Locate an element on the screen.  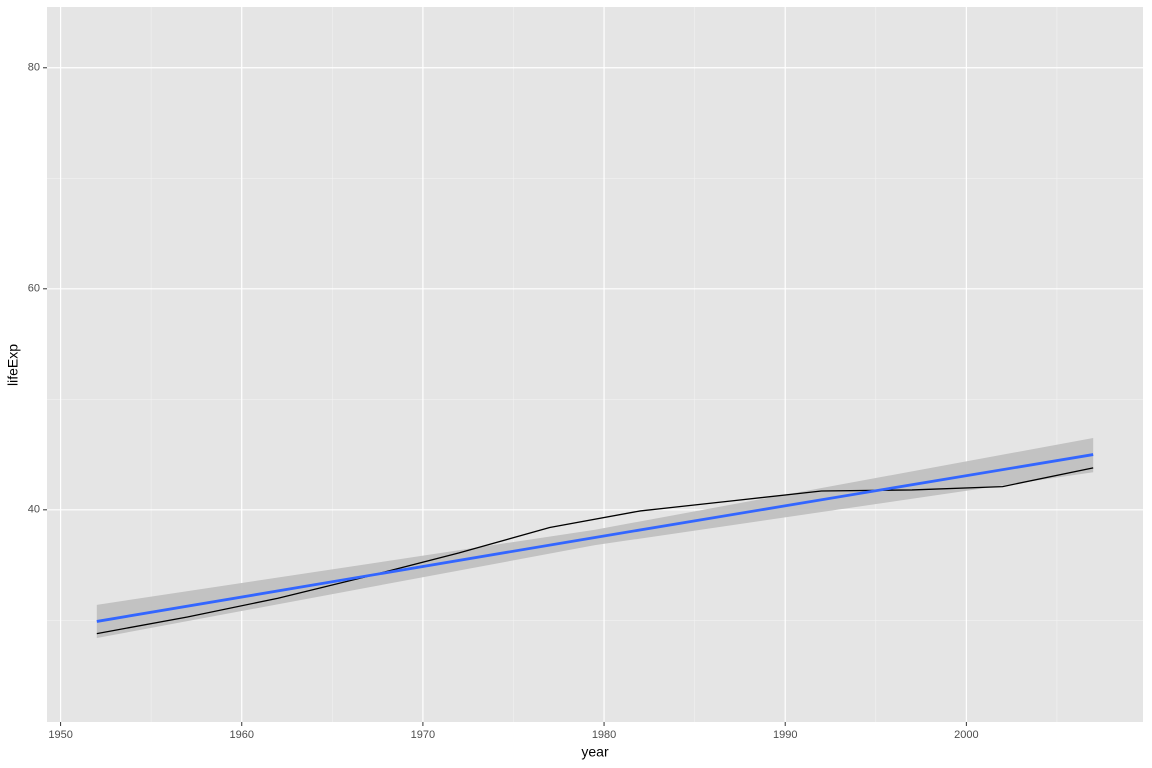
y-tick-label: 60 is located at coordinates (34, 289).